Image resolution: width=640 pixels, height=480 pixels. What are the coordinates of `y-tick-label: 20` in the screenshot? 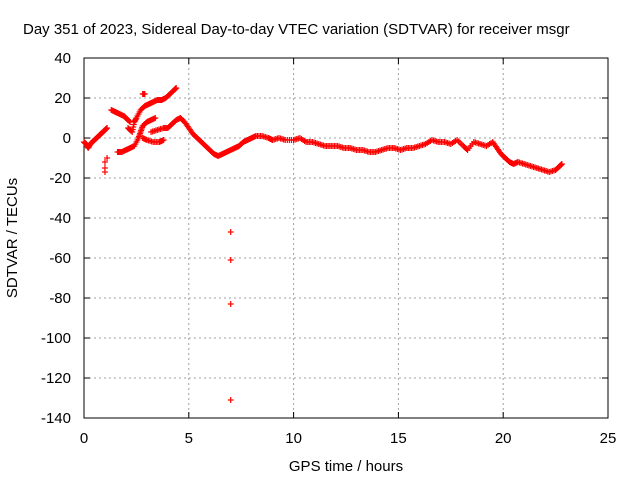 It's located at (62, 98).